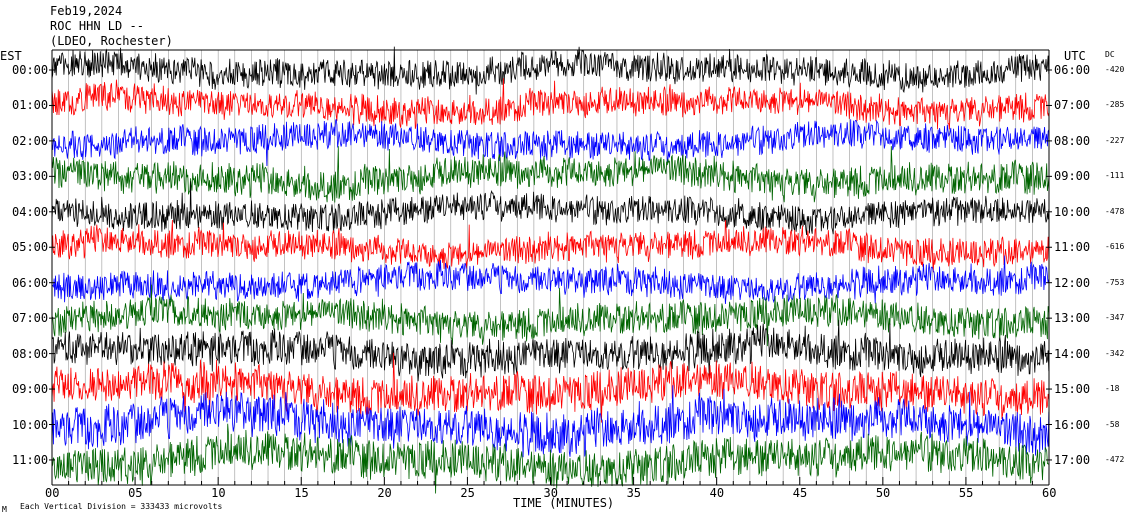 This screenshot has width=1130, height=519. What do you see at coordinates (1115, 105) in the screenshot?
I see `dc-value-1: -285` at bounding box center [1115, 105].